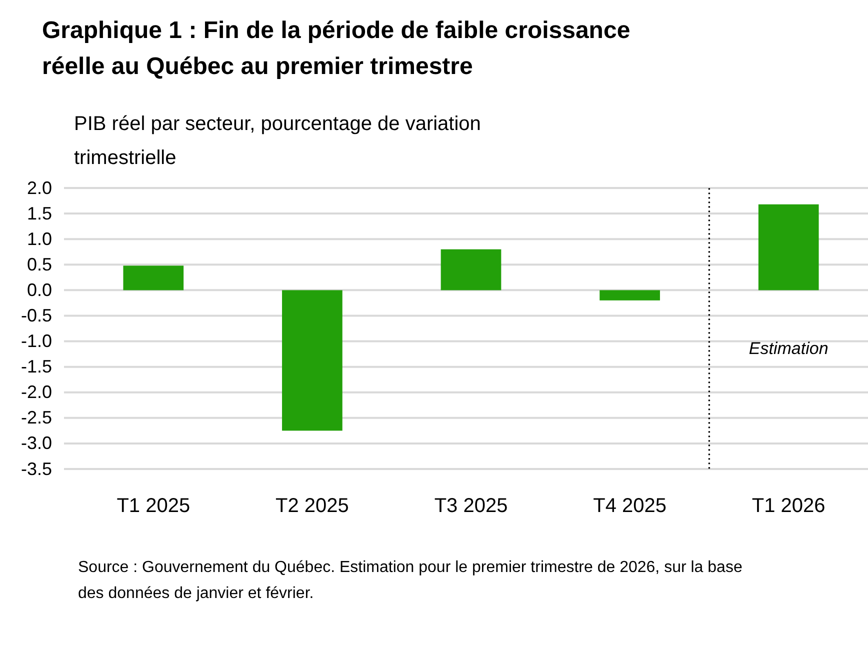  Describe the element at coordinates (471, 506) in the screenshot. I see `x-tick-label: T3 2025` at that location.